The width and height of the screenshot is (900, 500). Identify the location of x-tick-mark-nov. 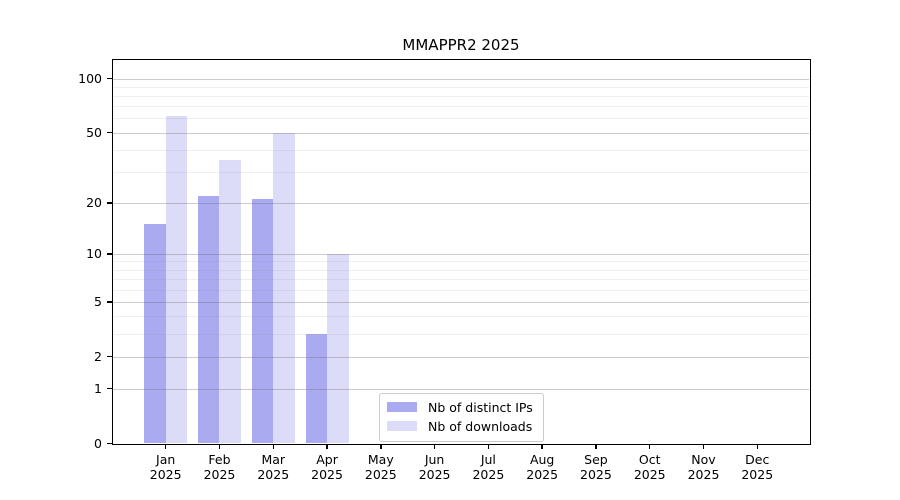
(703, 446).